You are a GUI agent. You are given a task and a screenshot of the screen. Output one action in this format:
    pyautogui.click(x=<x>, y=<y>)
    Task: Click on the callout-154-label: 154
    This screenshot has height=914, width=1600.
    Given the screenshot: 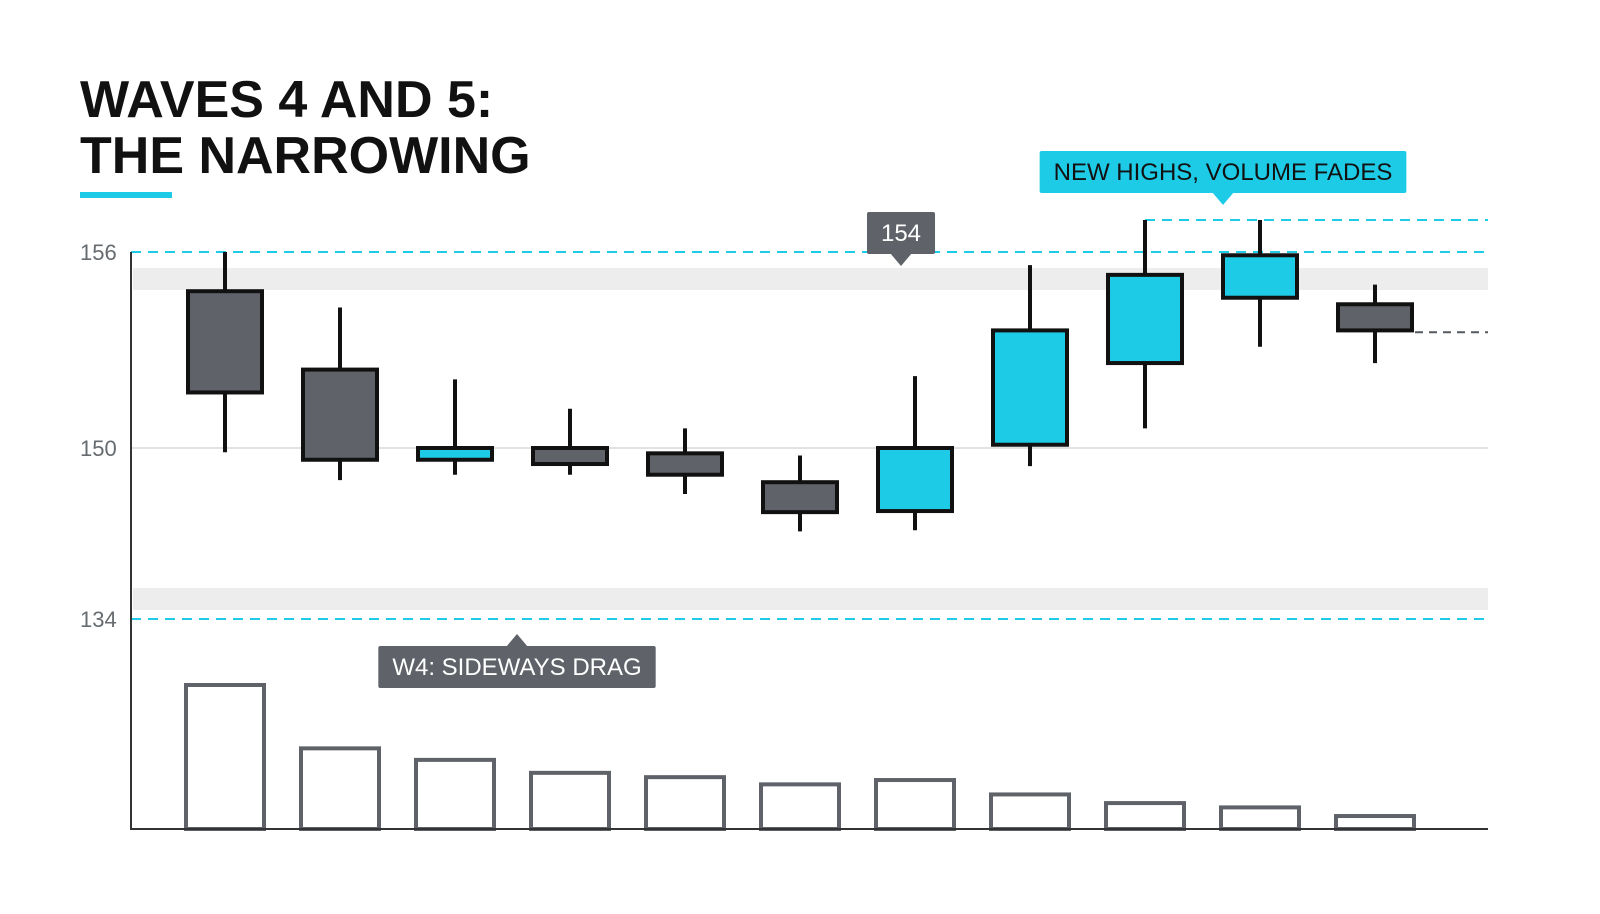 What is the action you would take?
    pyautogui.click(x=901, y=233)
    